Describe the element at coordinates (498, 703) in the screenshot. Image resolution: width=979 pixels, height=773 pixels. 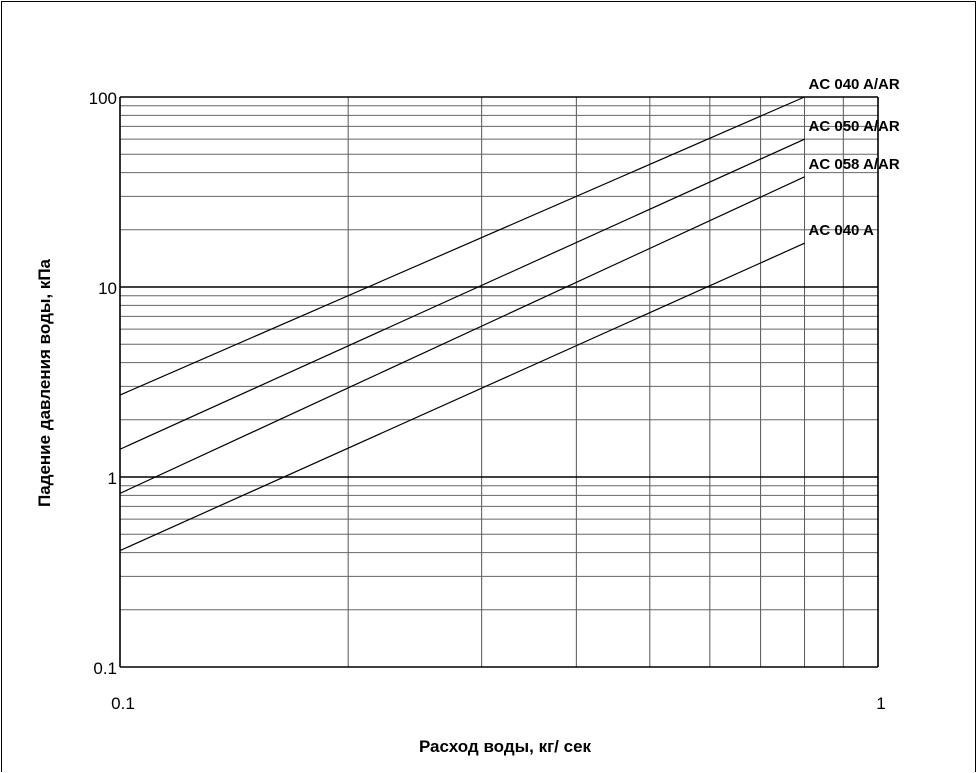
I see `x-tick-labels: 0.1 1` at that location.